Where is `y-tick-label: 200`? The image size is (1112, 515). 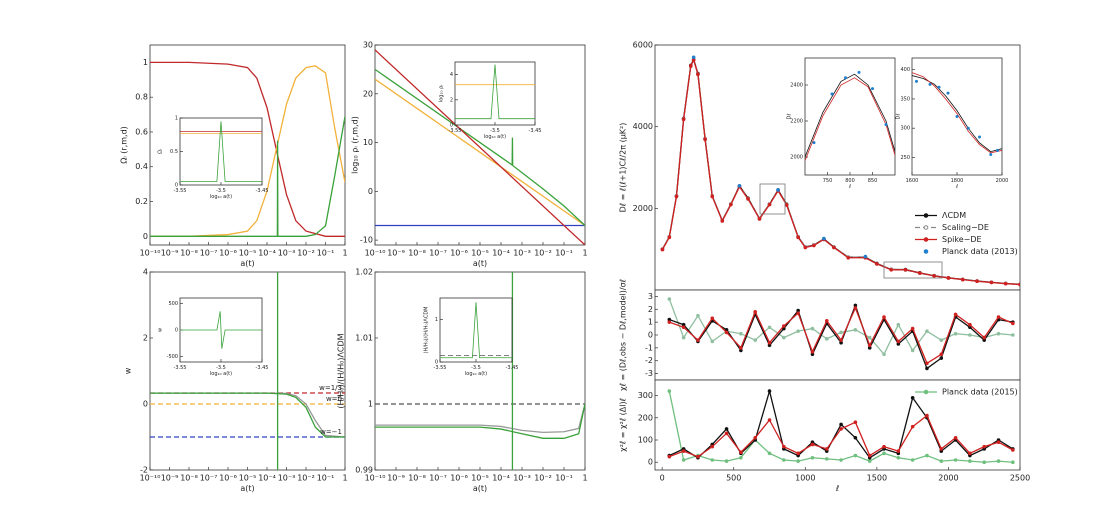 y-tick-label: 200 is located at coordinates (645, 417).